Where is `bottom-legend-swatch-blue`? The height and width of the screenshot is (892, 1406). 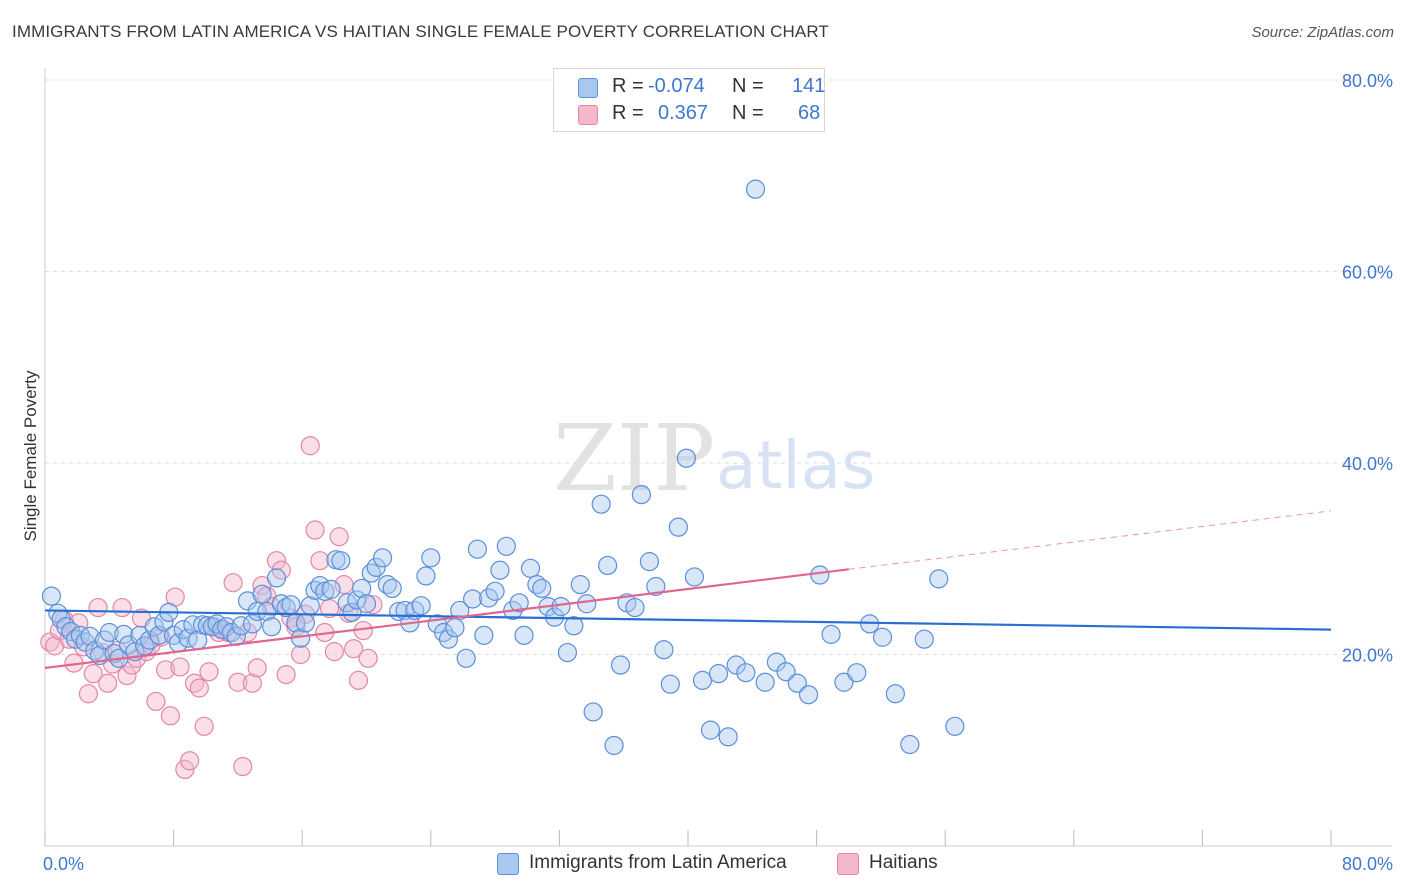
bottom-legend-swatch-blue is located at coordinates (508, 864).